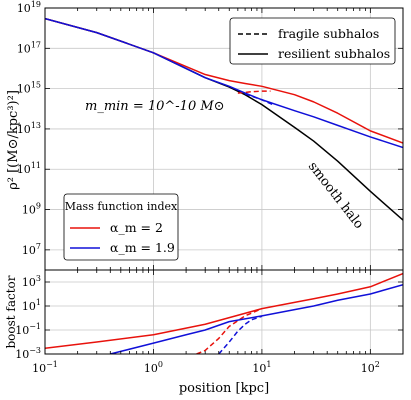  Describe the element at coordinates (334, 53) in the screenshot. I see `legend-resilient-label: resilient subhalos` at that location.